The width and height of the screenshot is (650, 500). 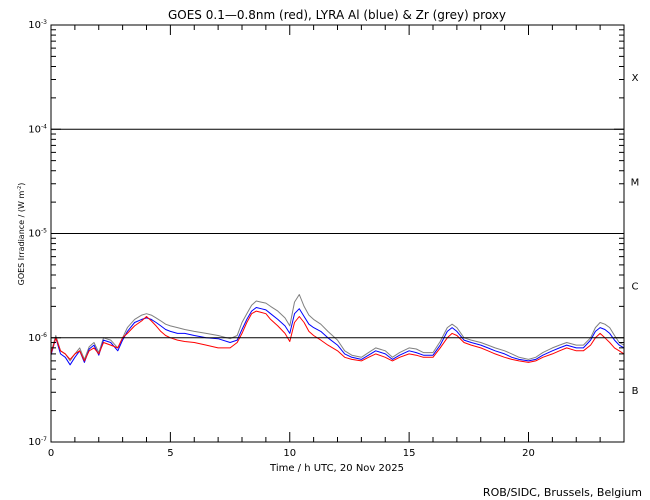 What do you see at coordinates (635, 235) in the screenshot?
I see `flare-class-labels: X M C B` at bounding box center [635, 235].